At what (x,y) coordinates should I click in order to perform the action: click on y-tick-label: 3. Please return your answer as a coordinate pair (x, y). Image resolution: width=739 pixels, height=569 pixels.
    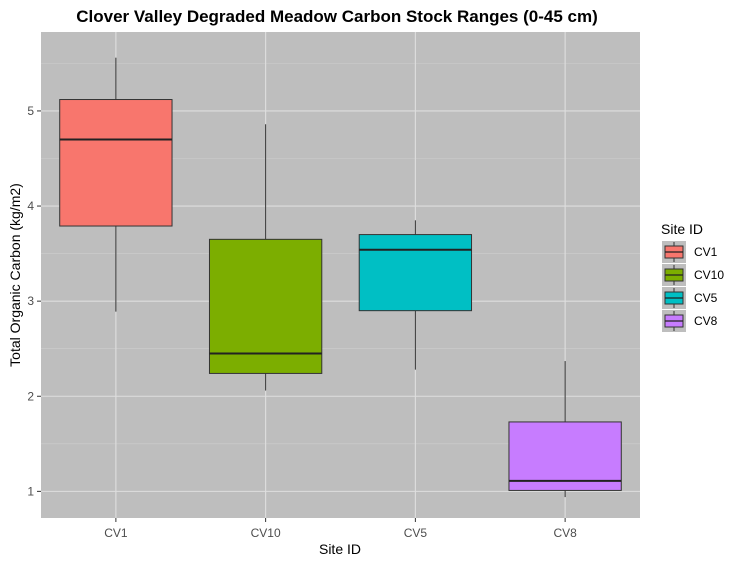
    Looking at the image, I should click on (30, 301).